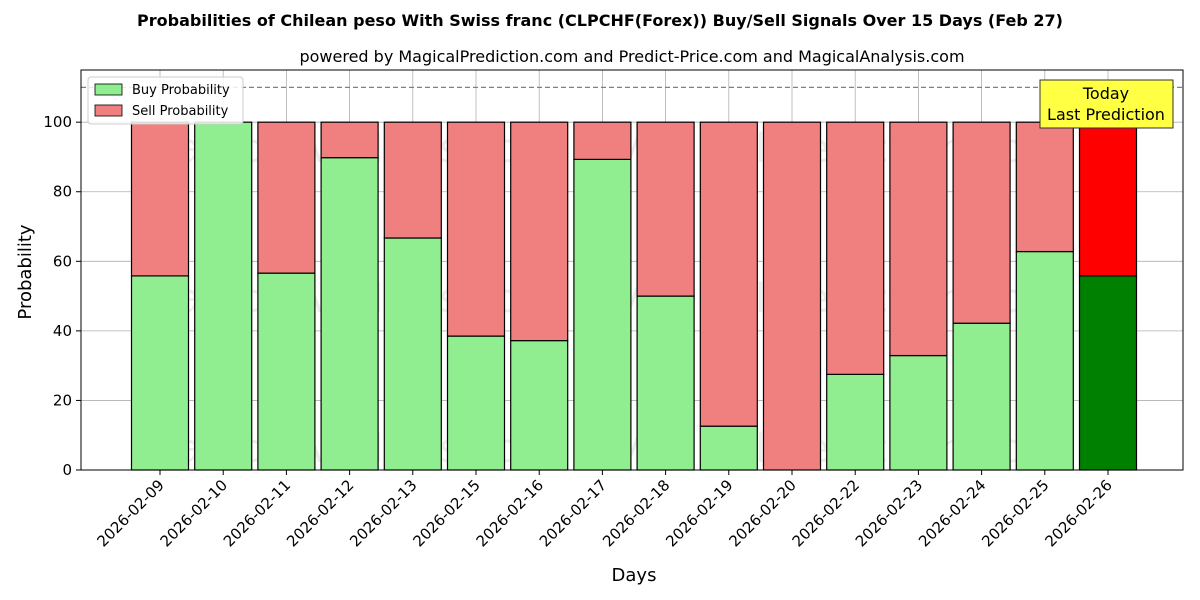  Describe the element at coordinates (62, 261) in the screenshot. I see `y-tick-label: 60` at that location.